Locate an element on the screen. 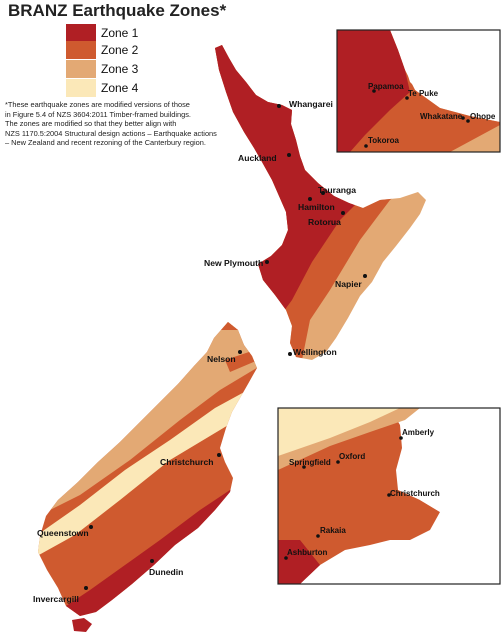 This screenshot has width=502, height=636. legend-label-zone-1: Zone 1 is located at coordinates (120, 33).